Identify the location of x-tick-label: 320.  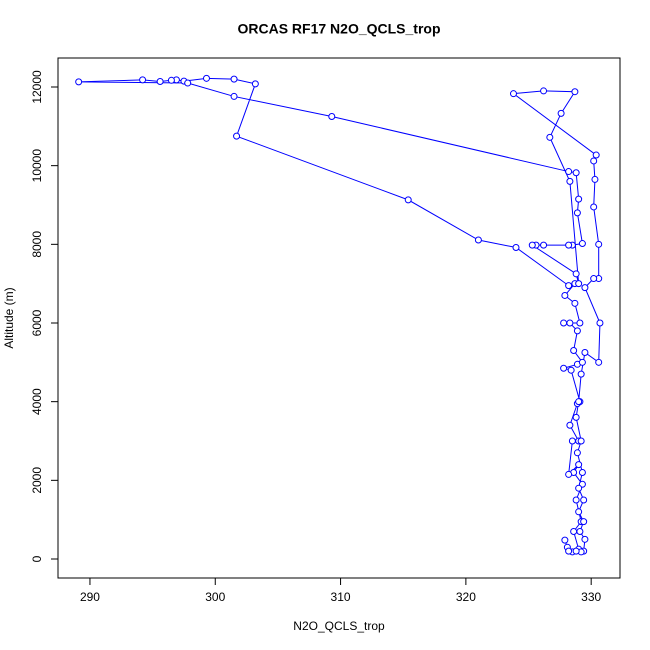
(466, 597).